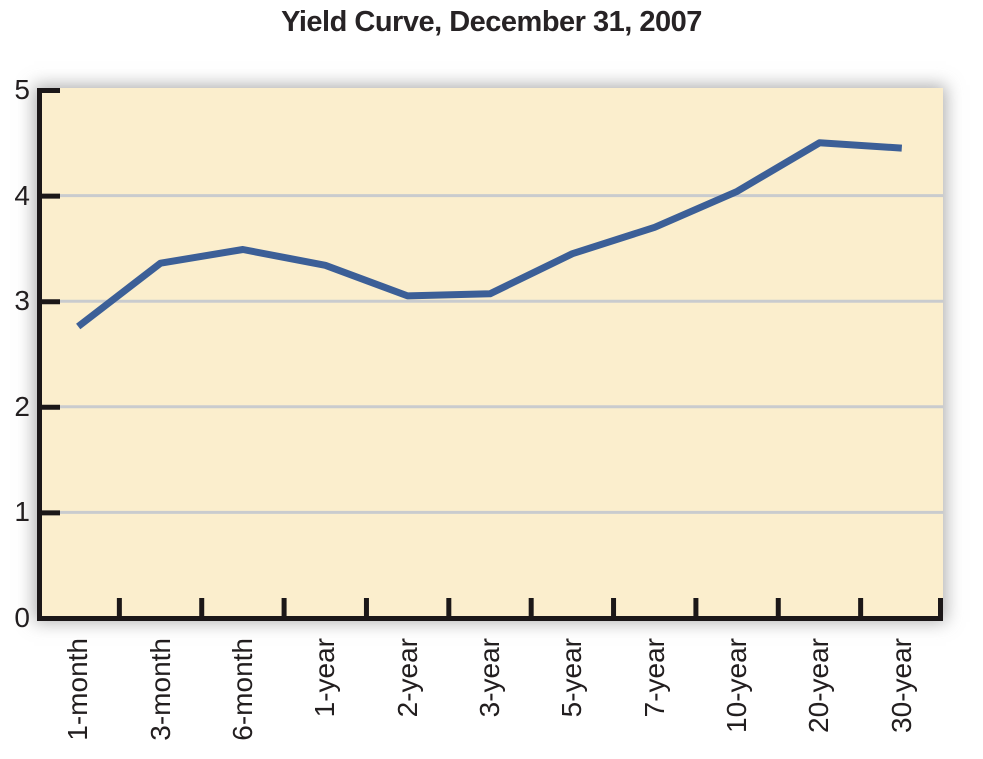  What do you see at coordinates (160, 689) in the screenshot?
I see `x-category-label: 3-month` at bounding box center [160, 689].